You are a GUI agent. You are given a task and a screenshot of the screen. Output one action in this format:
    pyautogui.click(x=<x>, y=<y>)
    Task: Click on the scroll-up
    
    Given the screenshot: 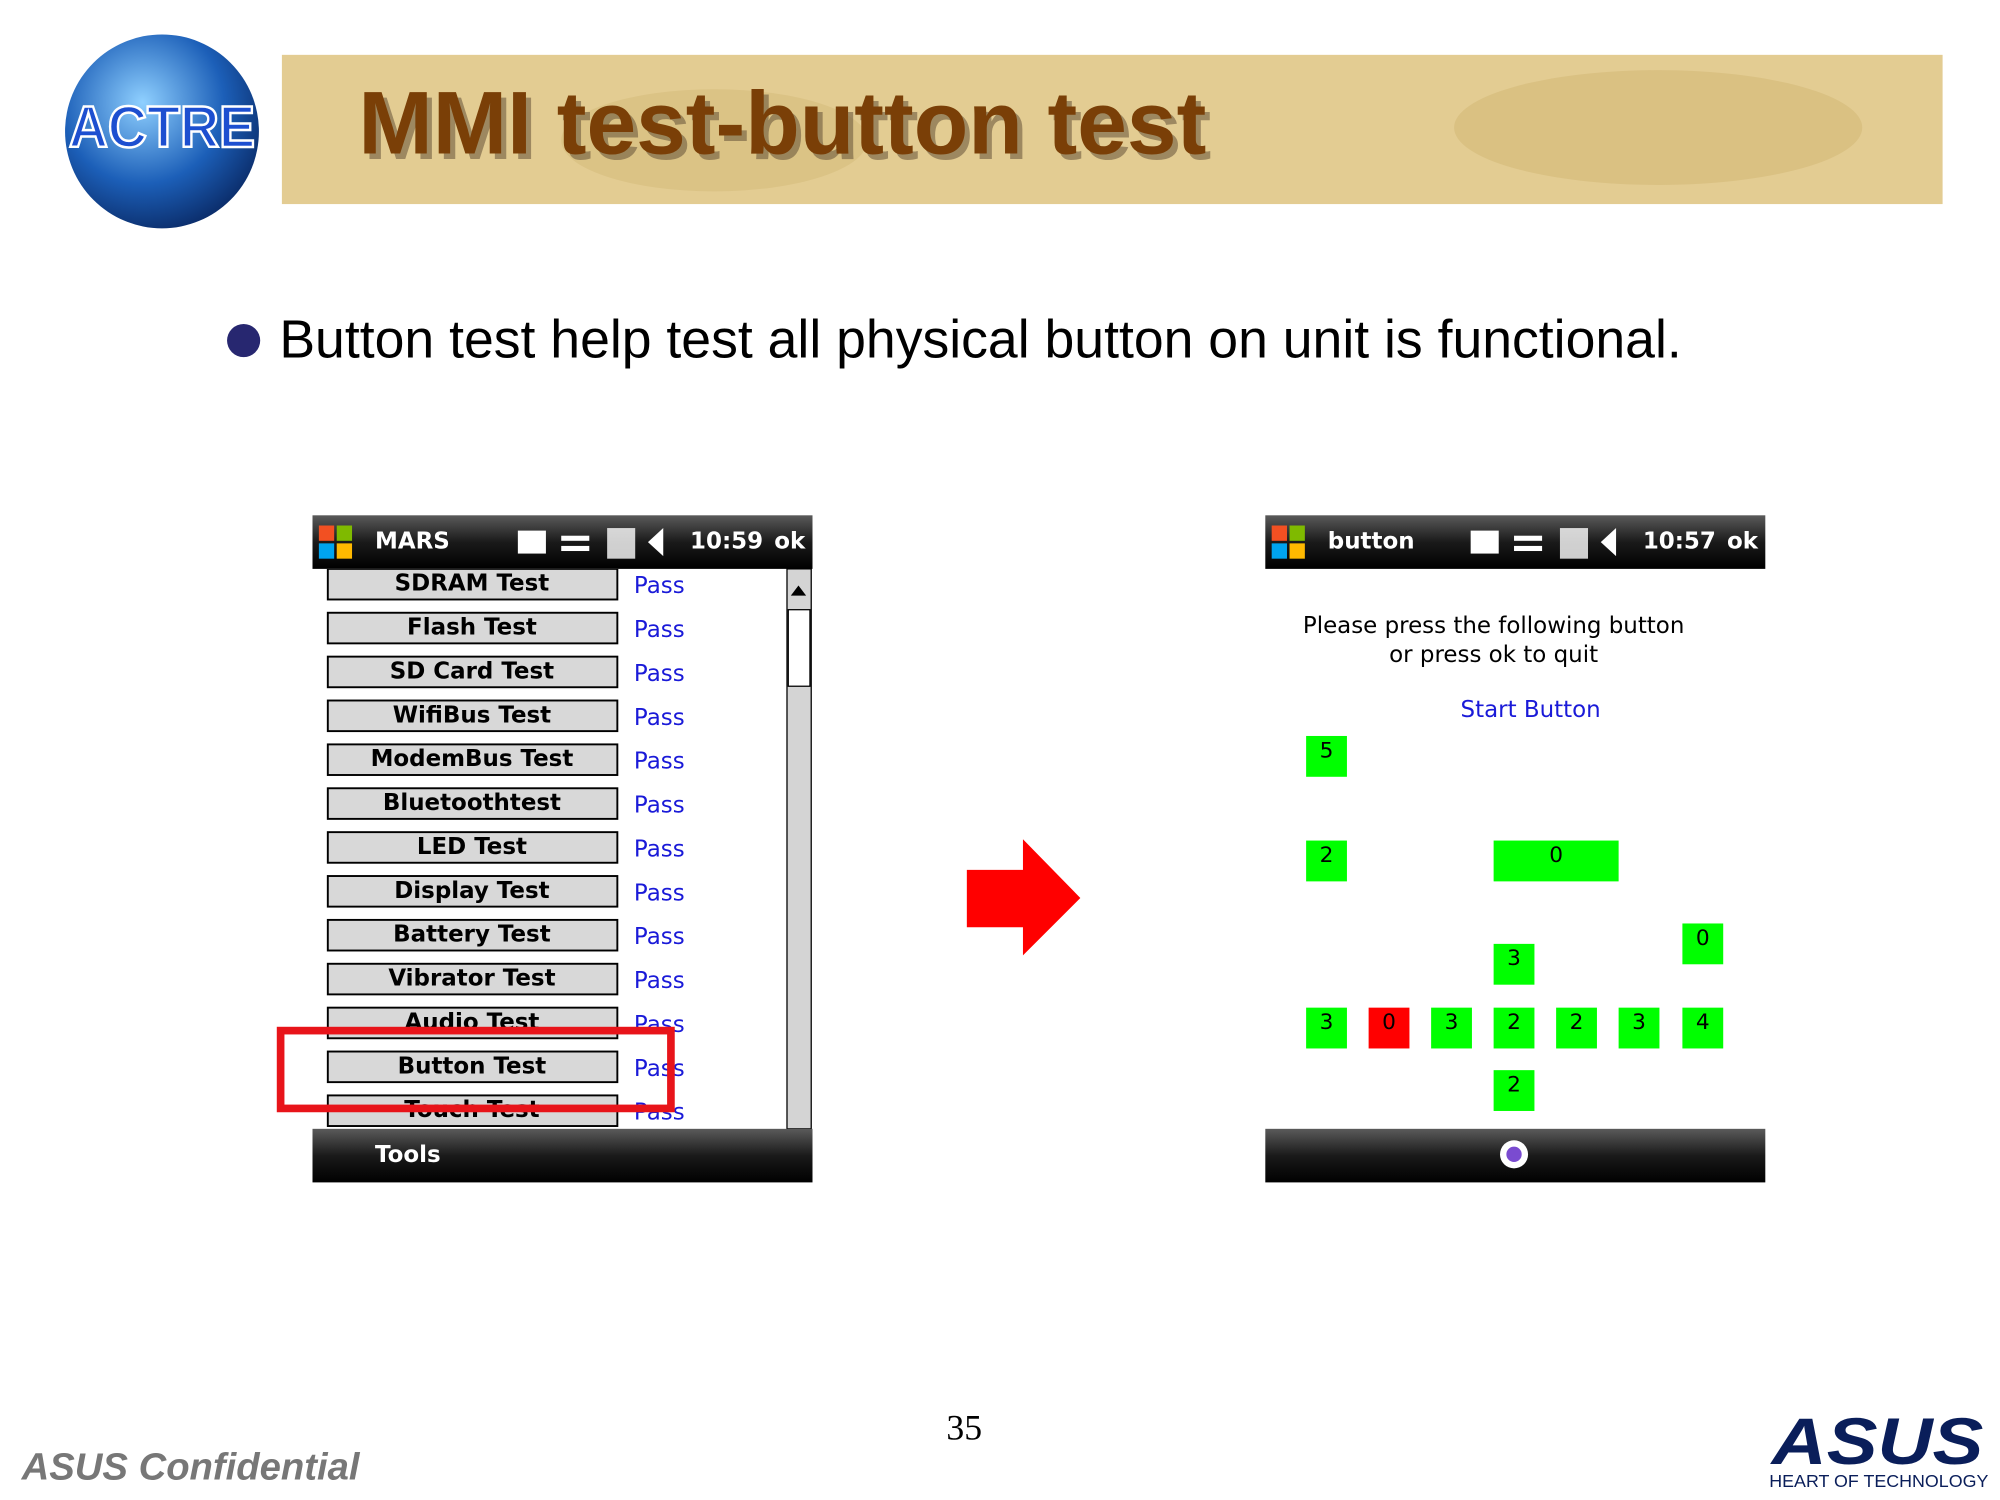 What is the action you would take?
    pyautogui.click(x=798, y=590)
    